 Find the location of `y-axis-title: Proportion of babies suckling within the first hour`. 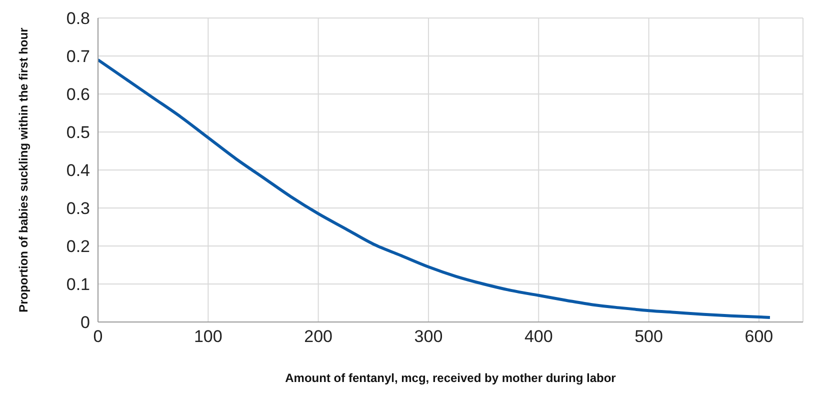

y-axis-title: Proportion of babies suckling within the first hour is located at coordinates (23, 169).